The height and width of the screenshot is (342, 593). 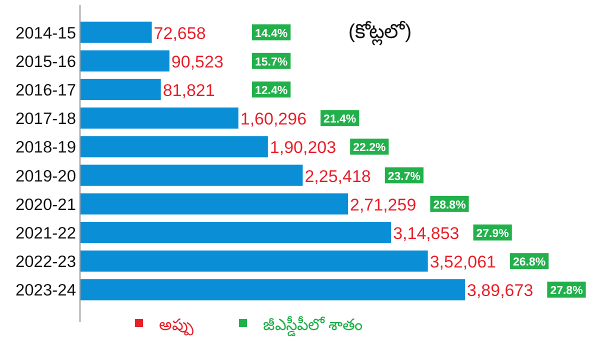 I want to click on y-tick-label: 2016-17, so click(x=45, y=91).